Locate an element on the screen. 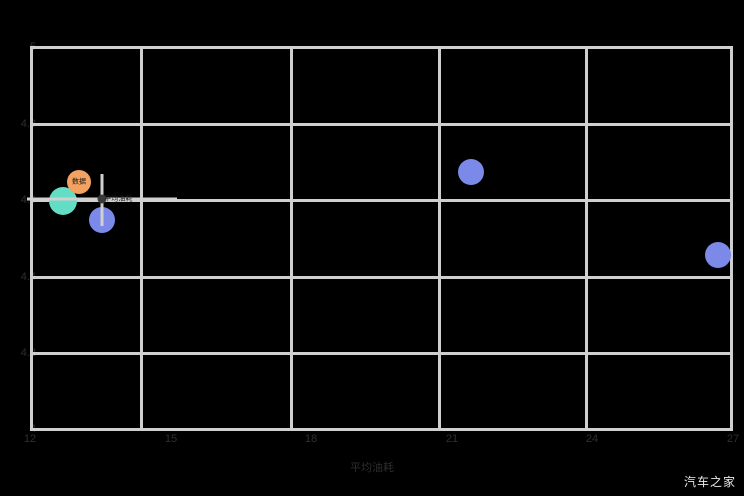 The image size is (744, 496). point-orange is located at coordinates (79, 182).